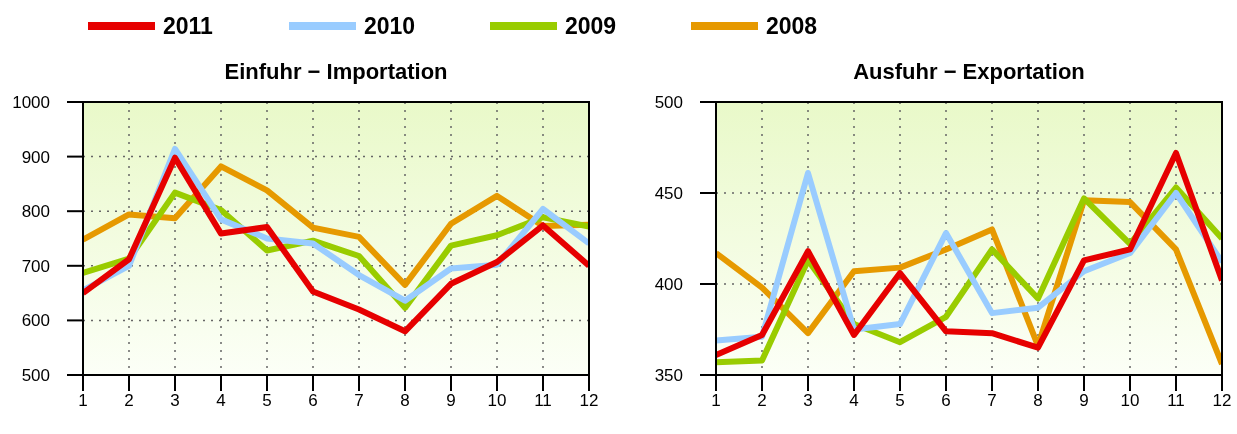  I want to click on legend-label: 2009, so click(591, 26).